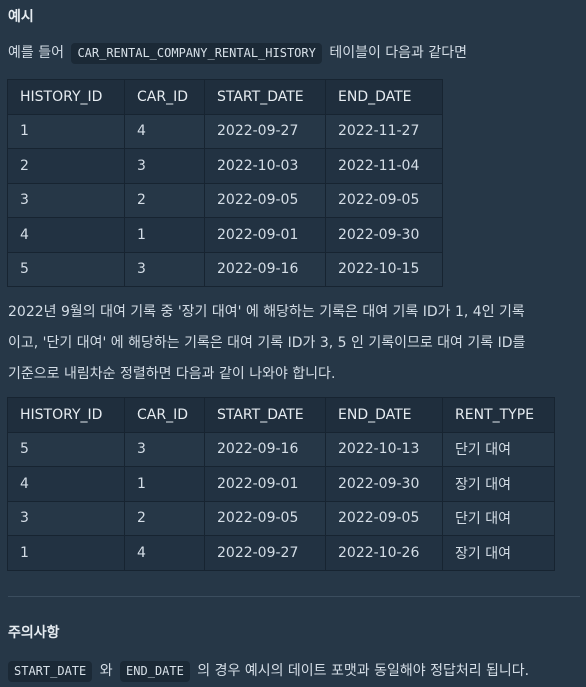 This screenshot has height=687, width=586. Describe the element at coordinates (172, 374) in the screenshot. I see `explanation-line: 기준으로 내림차순 정렬하면 다음과 같이 나와야 합니다.` at that location.